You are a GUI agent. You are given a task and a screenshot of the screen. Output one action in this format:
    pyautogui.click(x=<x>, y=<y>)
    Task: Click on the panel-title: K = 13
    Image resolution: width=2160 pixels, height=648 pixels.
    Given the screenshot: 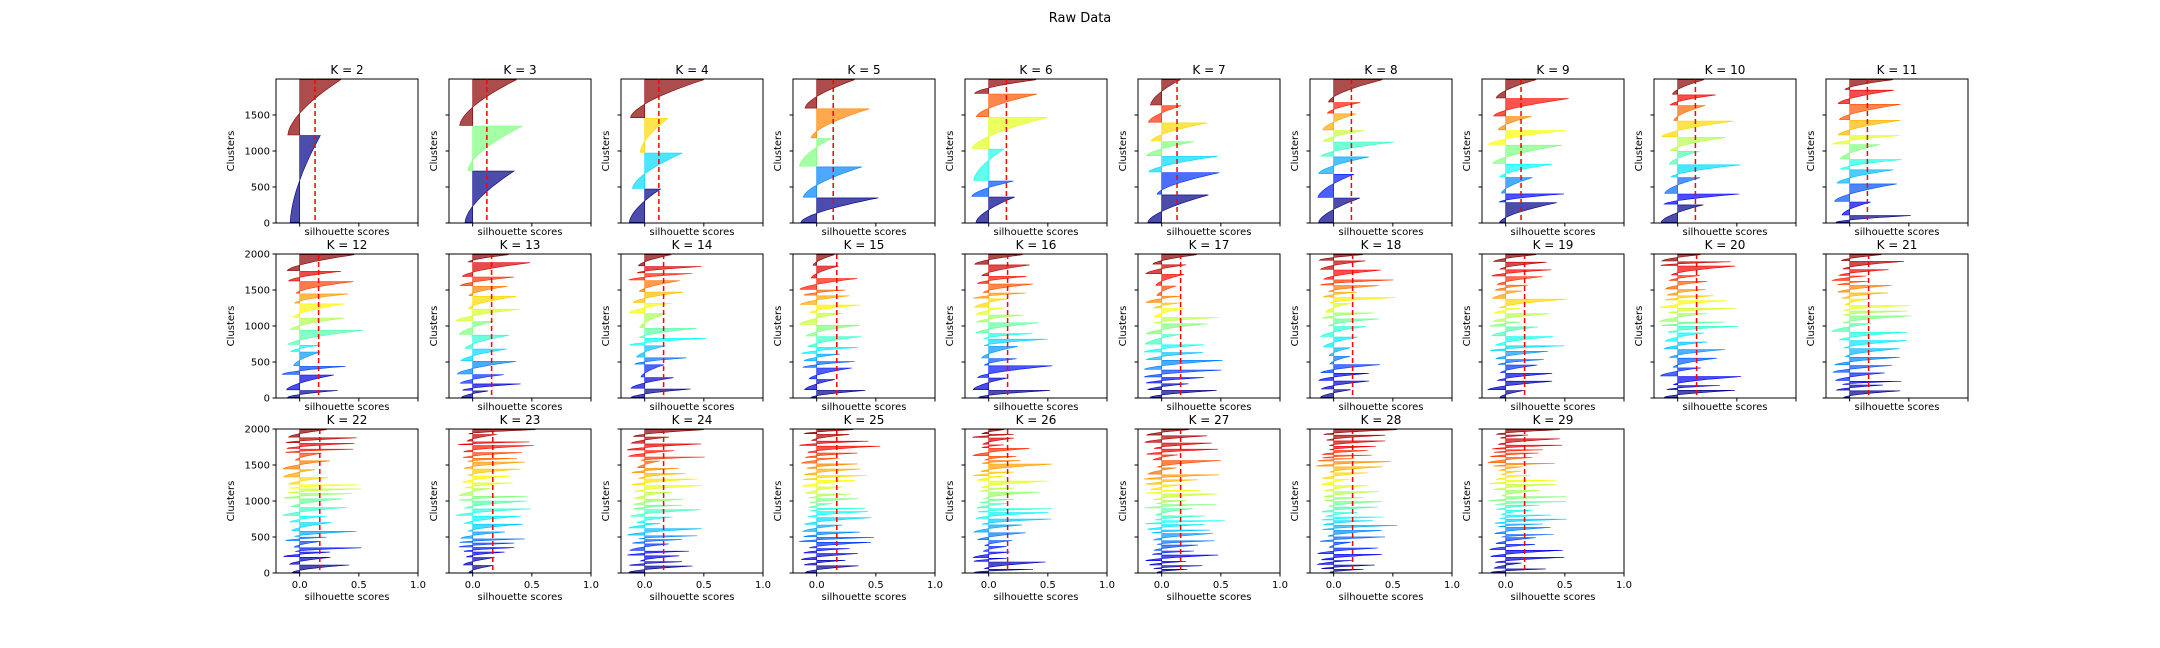 What is the action you would take?
    pyautogui.click(x=520, y=245)
    